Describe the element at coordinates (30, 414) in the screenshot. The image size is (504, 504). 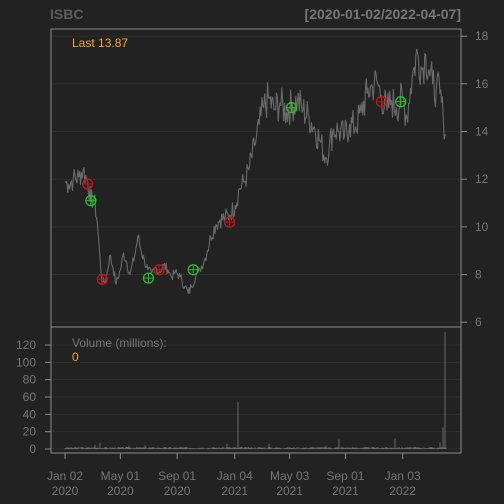
I see `volume-tick-label: 40` at that location.